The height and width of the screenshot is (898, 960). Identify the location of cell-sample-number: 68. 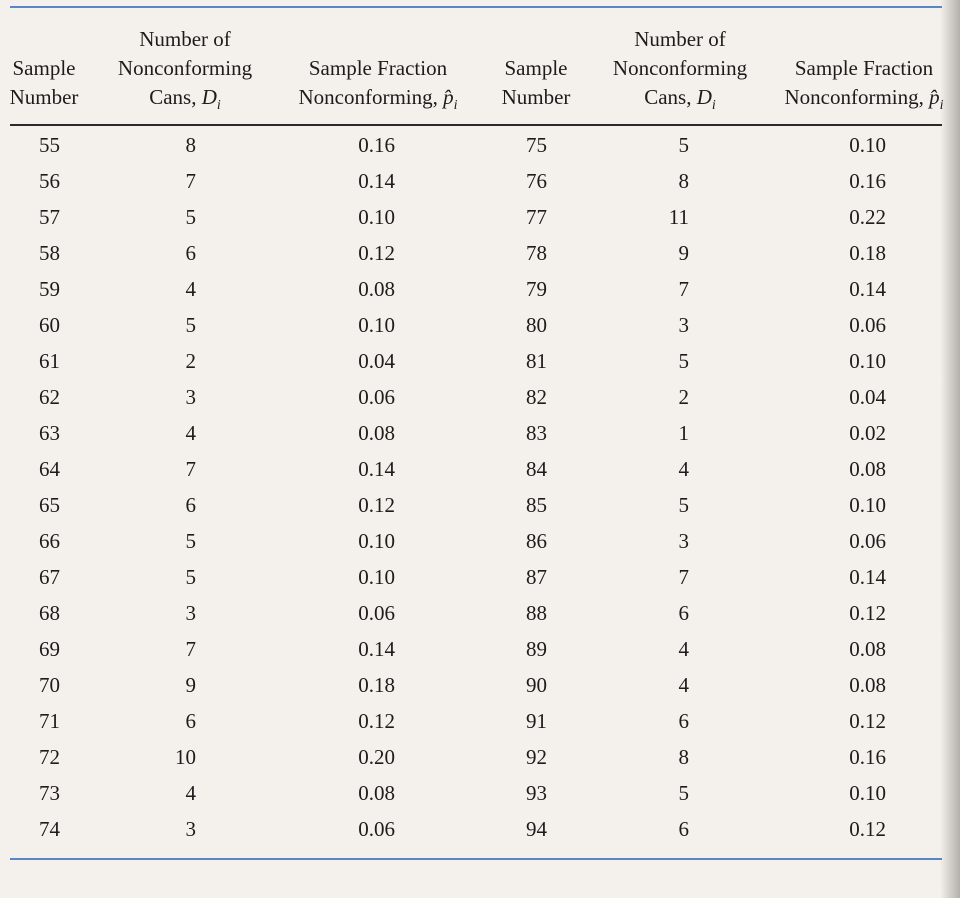
(49, 613).